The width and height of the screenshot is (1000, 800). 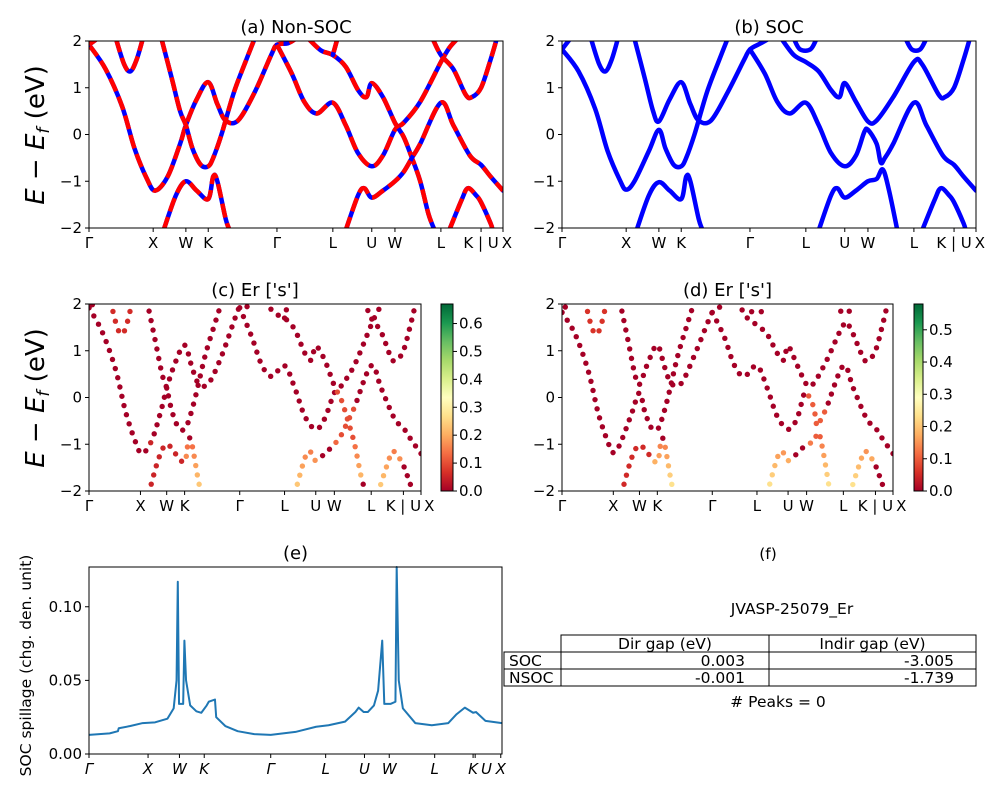 What do you see at coordinates (769, 134) in the screenshot?
I see `bands` at bounding box center [769, 134].